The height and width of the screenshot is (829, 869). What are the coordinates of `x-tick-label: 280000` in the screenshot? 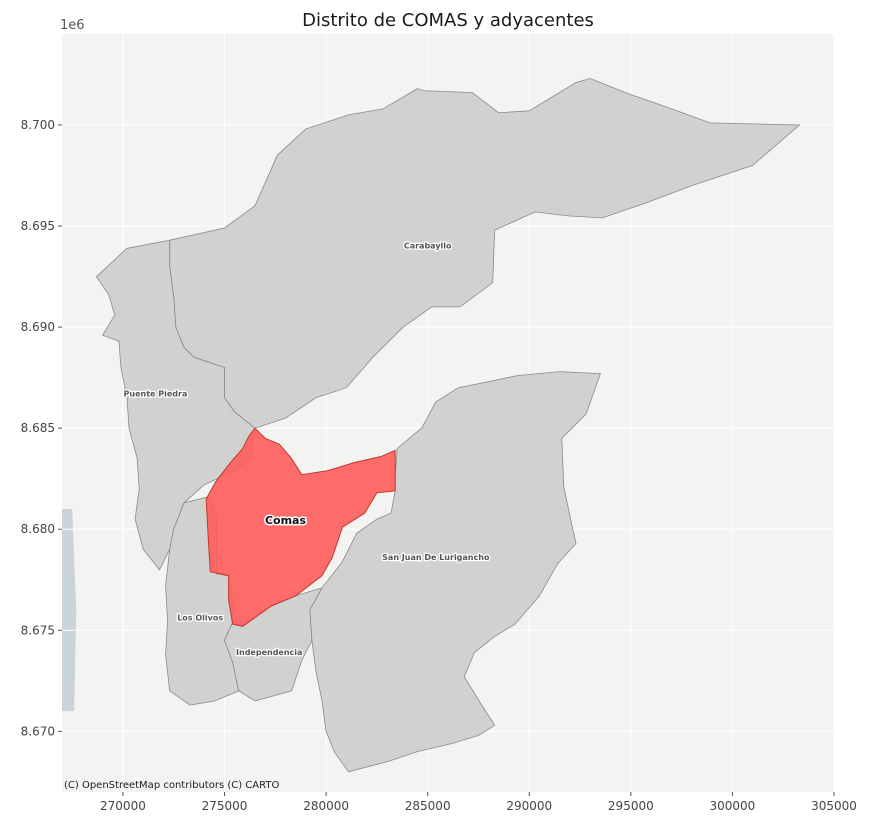 It's located at (326, 806).